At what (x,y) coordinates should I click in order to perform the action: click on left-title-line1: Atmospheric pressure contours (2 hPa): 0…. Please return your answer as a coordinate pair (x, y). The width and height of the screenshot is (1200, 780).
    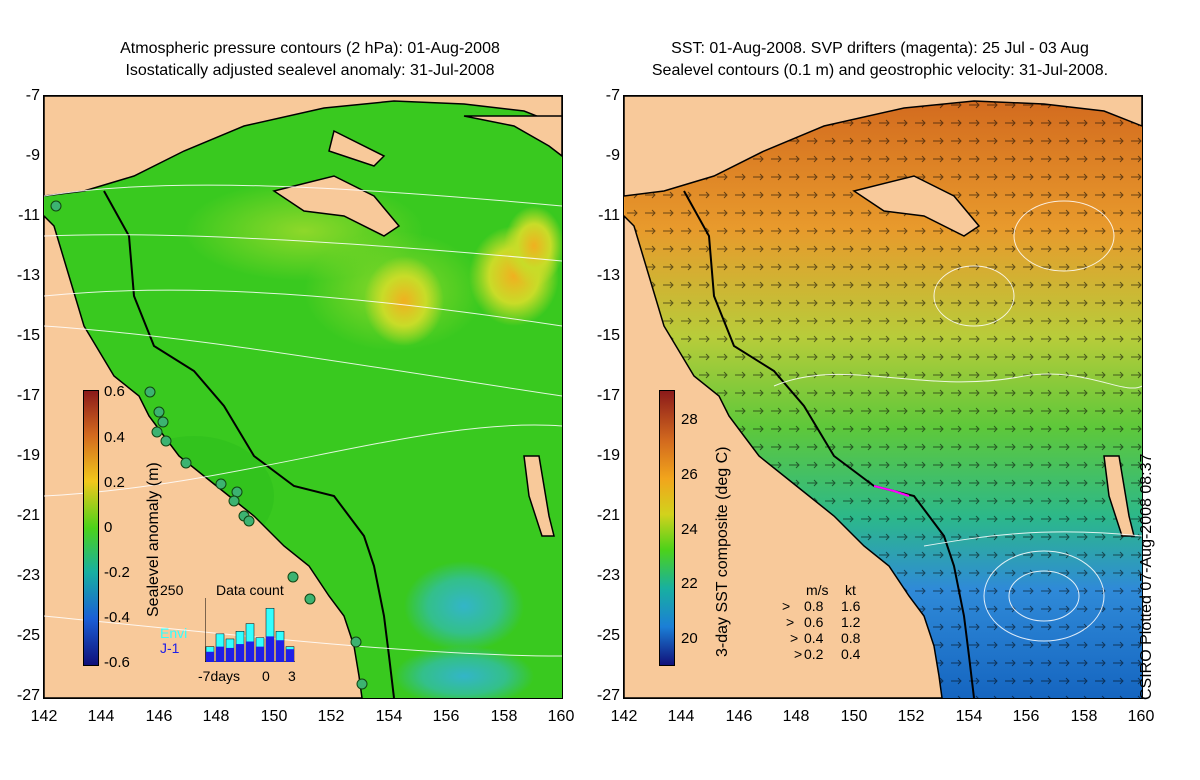
    Looking at the image, I should click on (310, 48).